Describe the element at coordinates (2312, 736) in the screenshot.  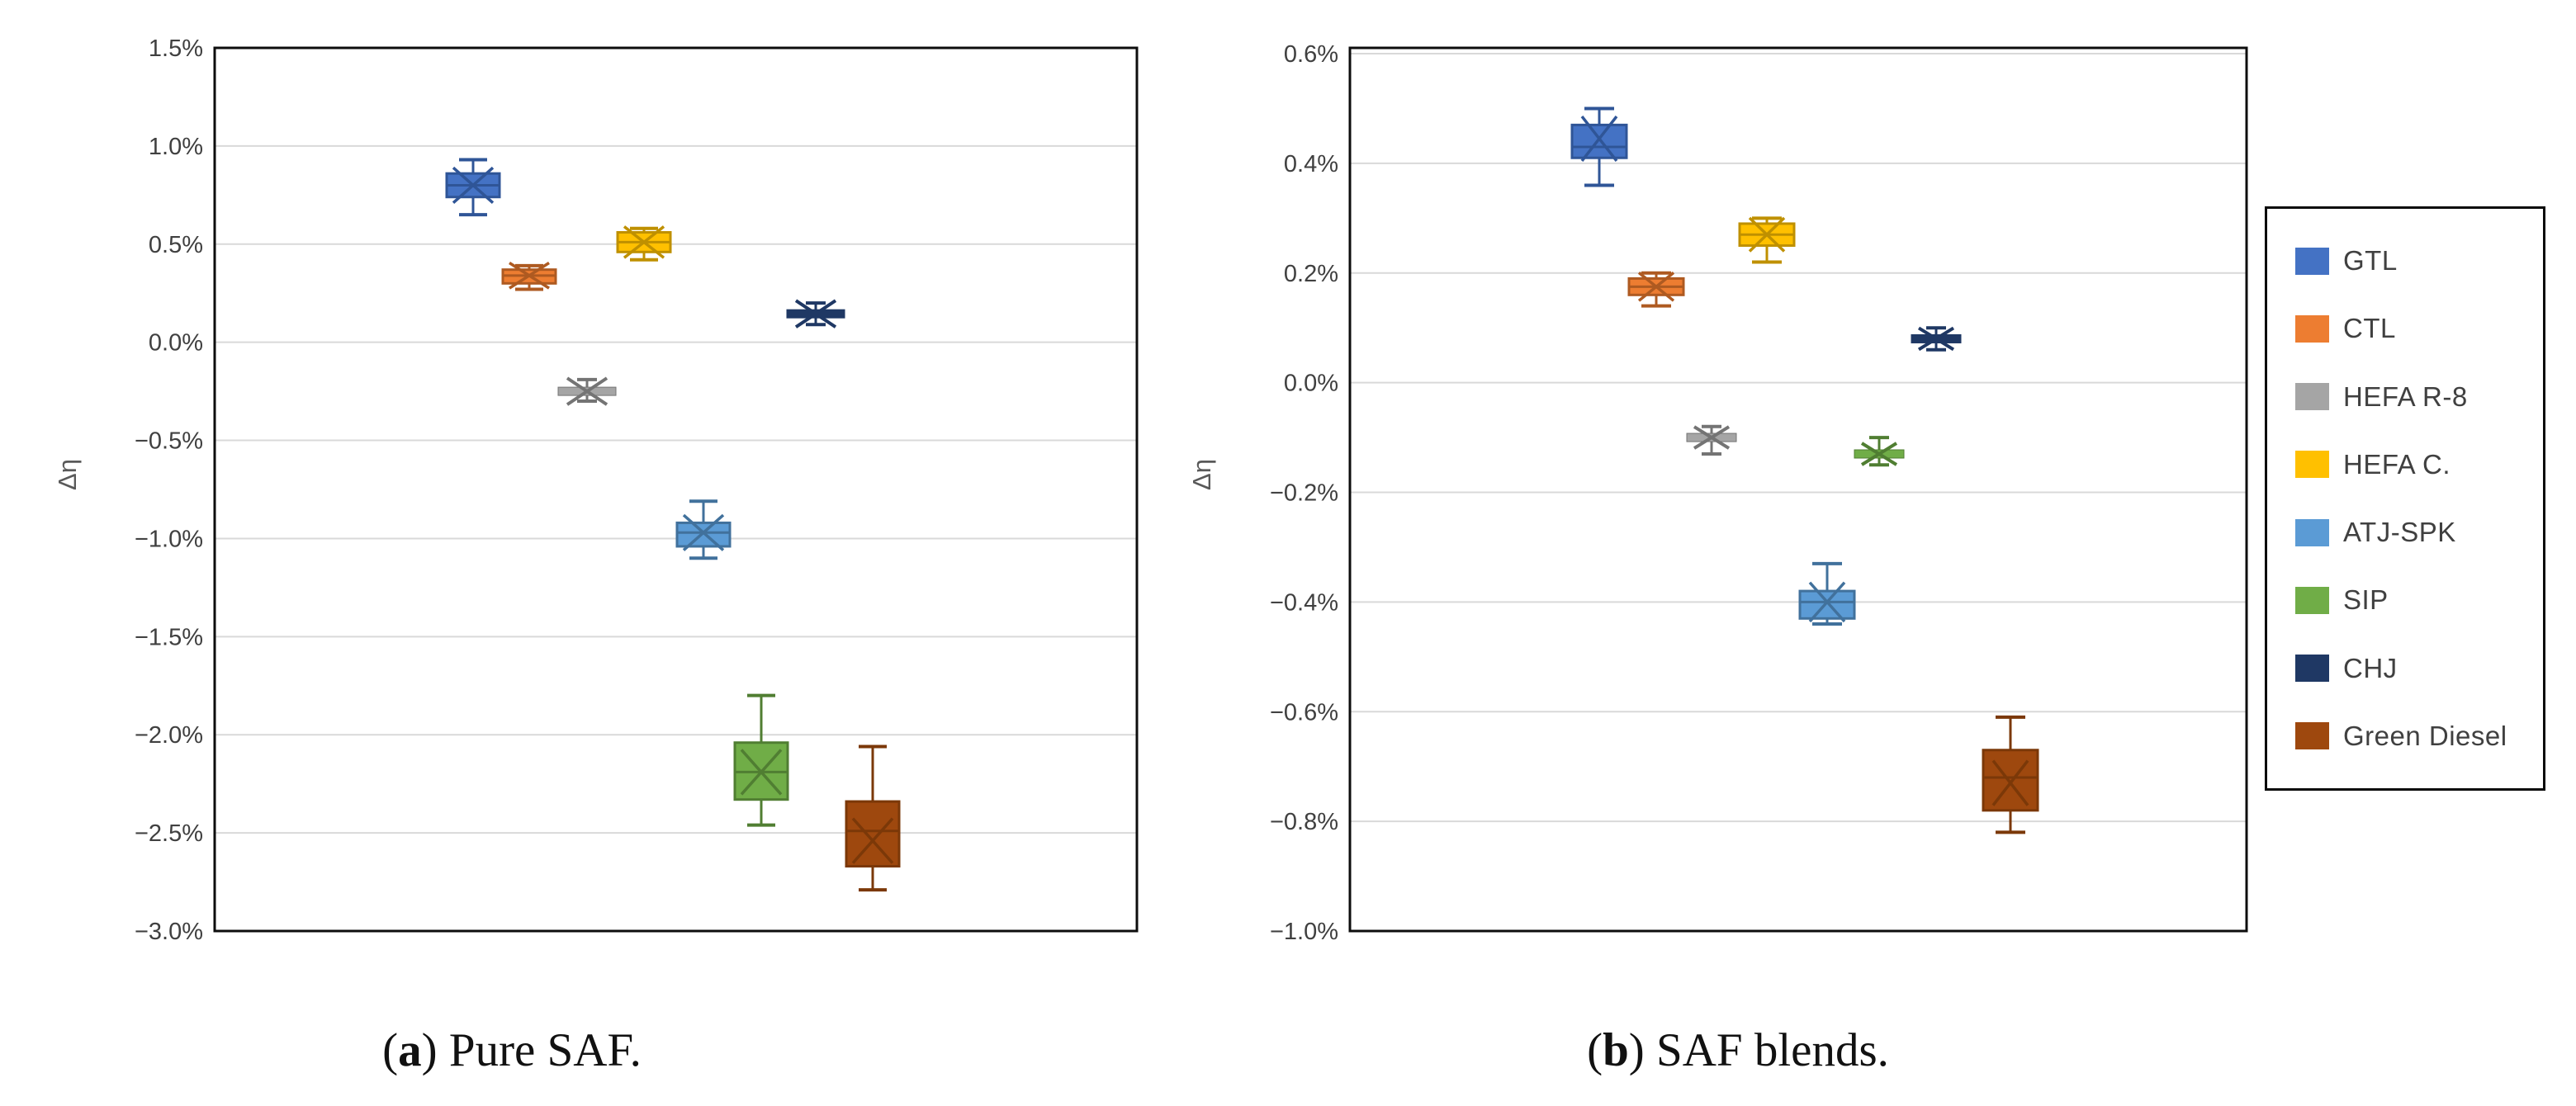
I see `green-diesel-swatch-icon` at that location.